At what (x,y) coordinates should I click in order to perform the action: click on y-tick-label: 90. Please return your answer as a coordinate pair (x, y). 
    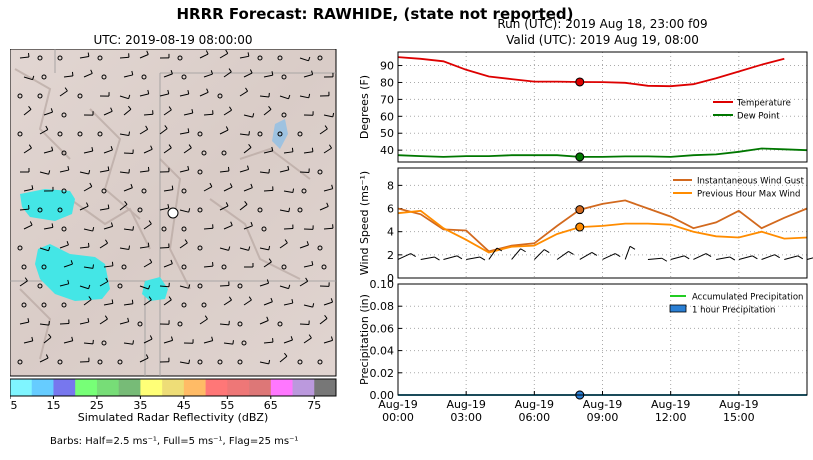
    Looking at the image, I should click on (387, 66).